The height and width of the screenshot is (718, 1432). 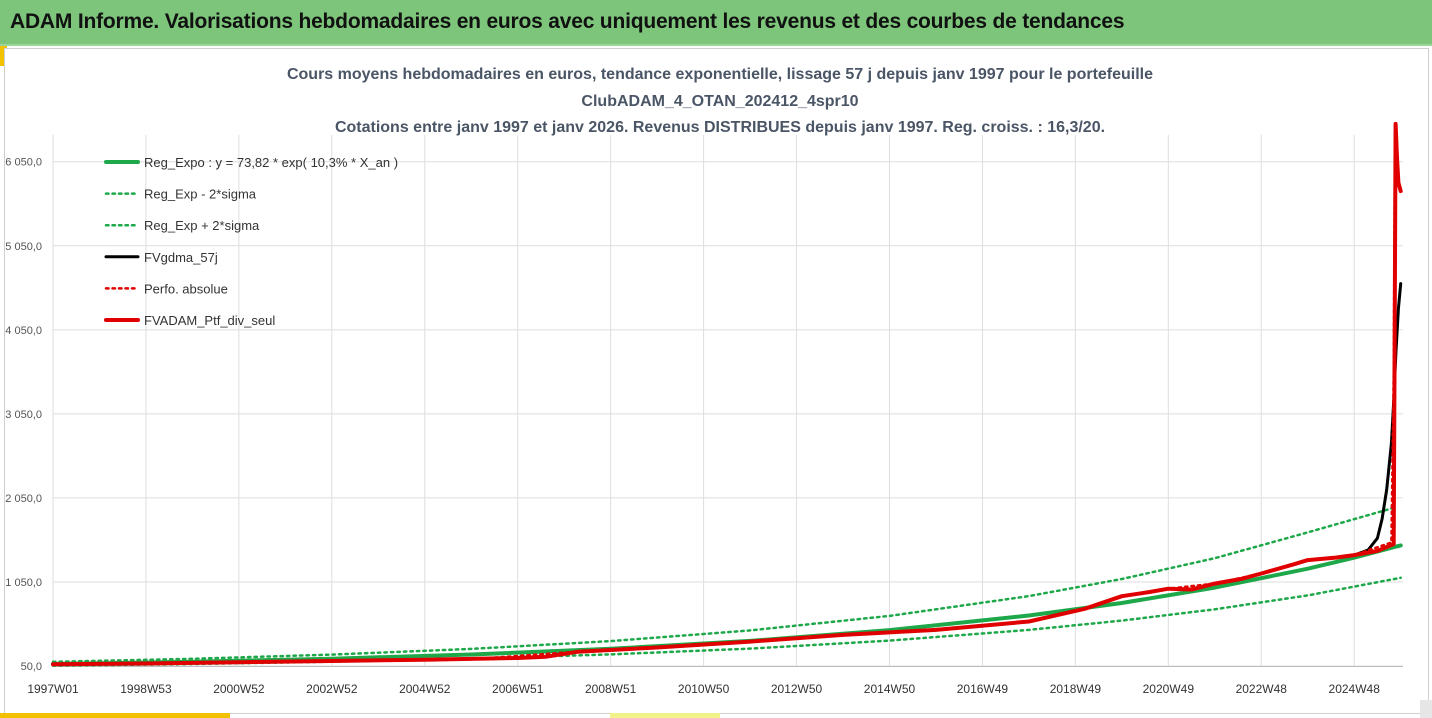 I want to click on x-tick-label: 1997W01, so click(x=53, y=689).